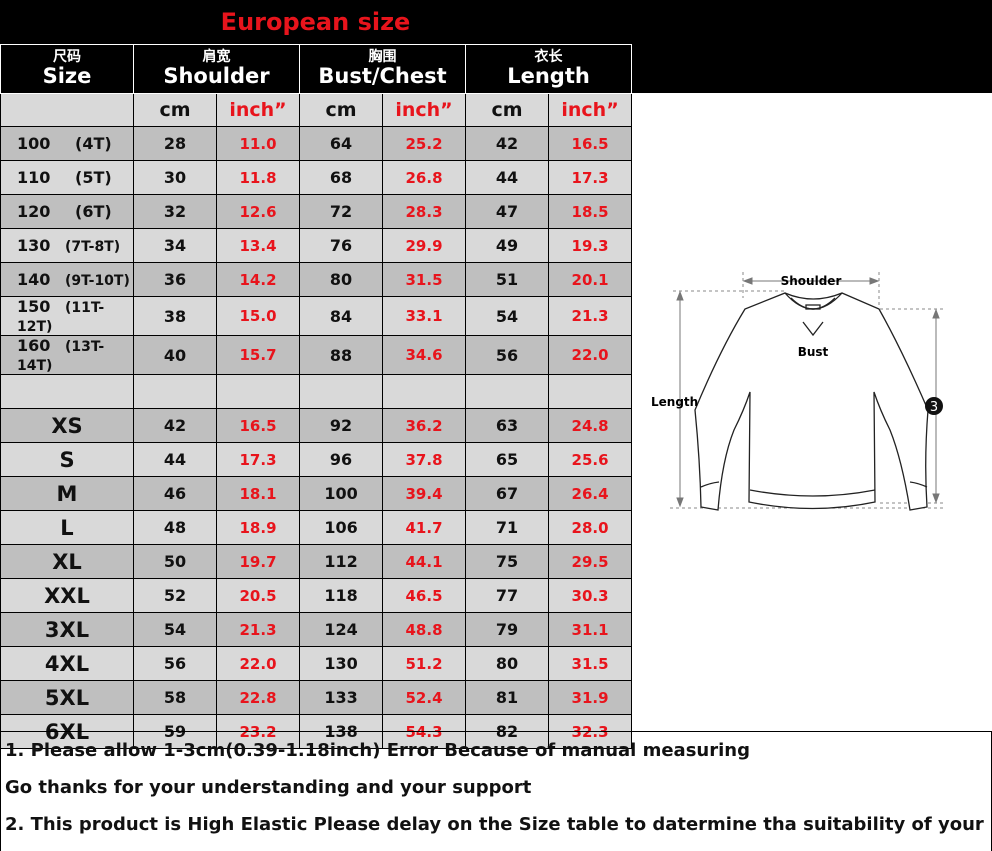  What do you see at coordinates (93, 211) in the screenshot?
I see `size-age: (6T)` at bounding box center [93, 211].